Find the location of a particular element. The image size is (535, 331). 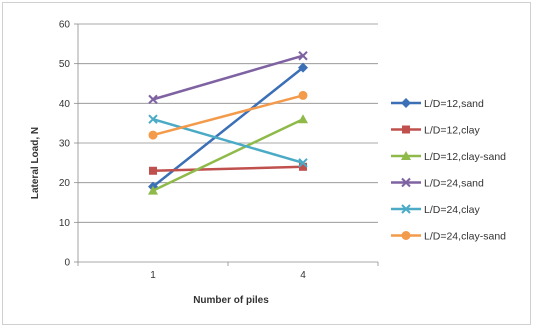

y-axis-title: Lateral Load, N is located at coordinates (35, 163).